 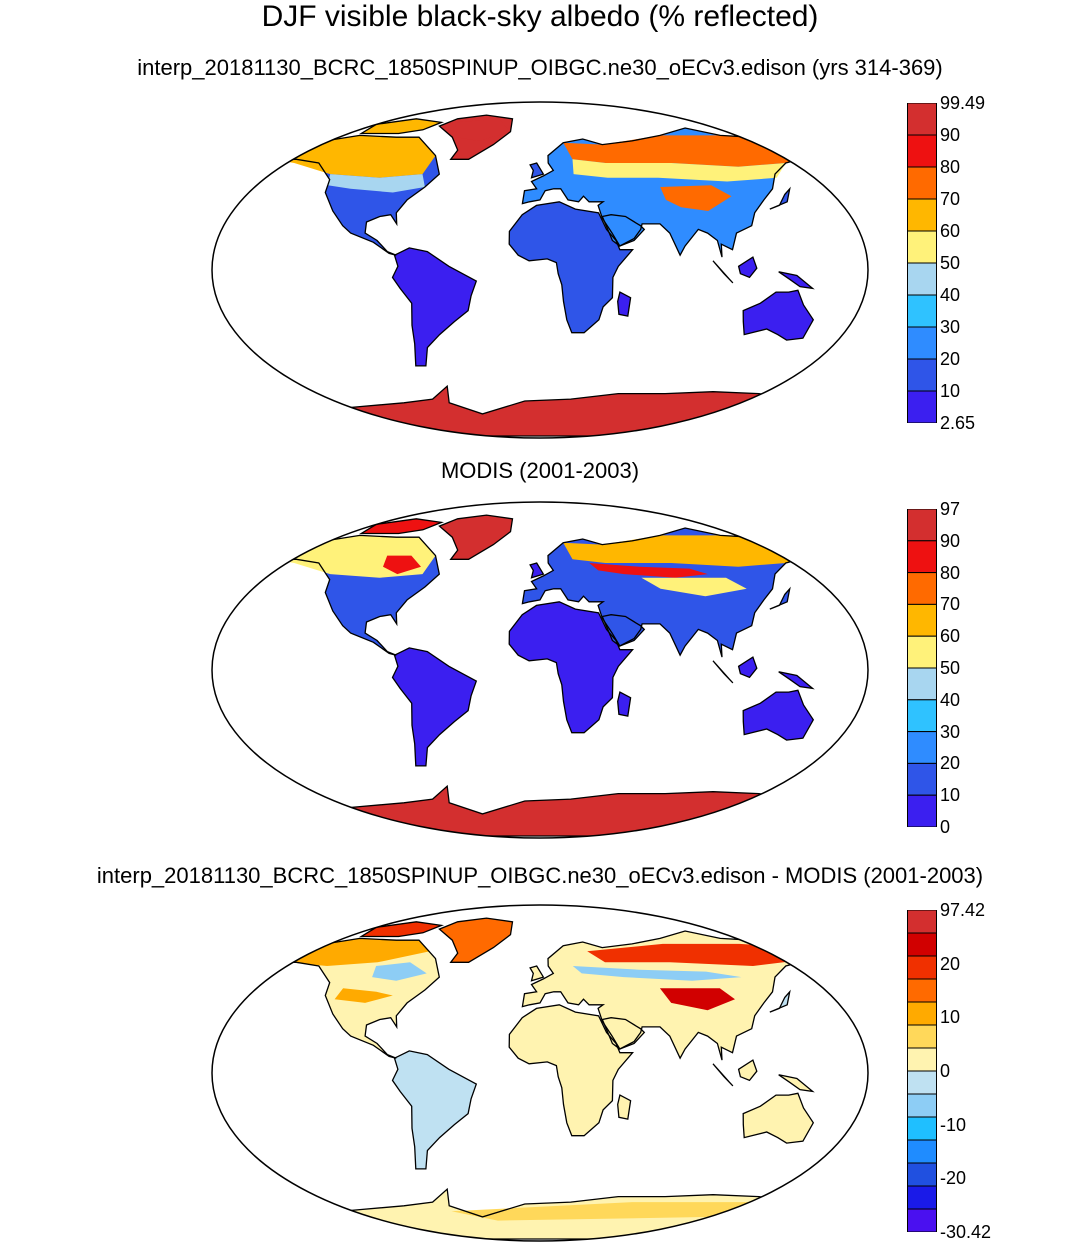 What do you see at coordinates (953, 1124) in the screenshot?
I see `colorbar-difference-label: -10` at bounding box center [953, 1124].